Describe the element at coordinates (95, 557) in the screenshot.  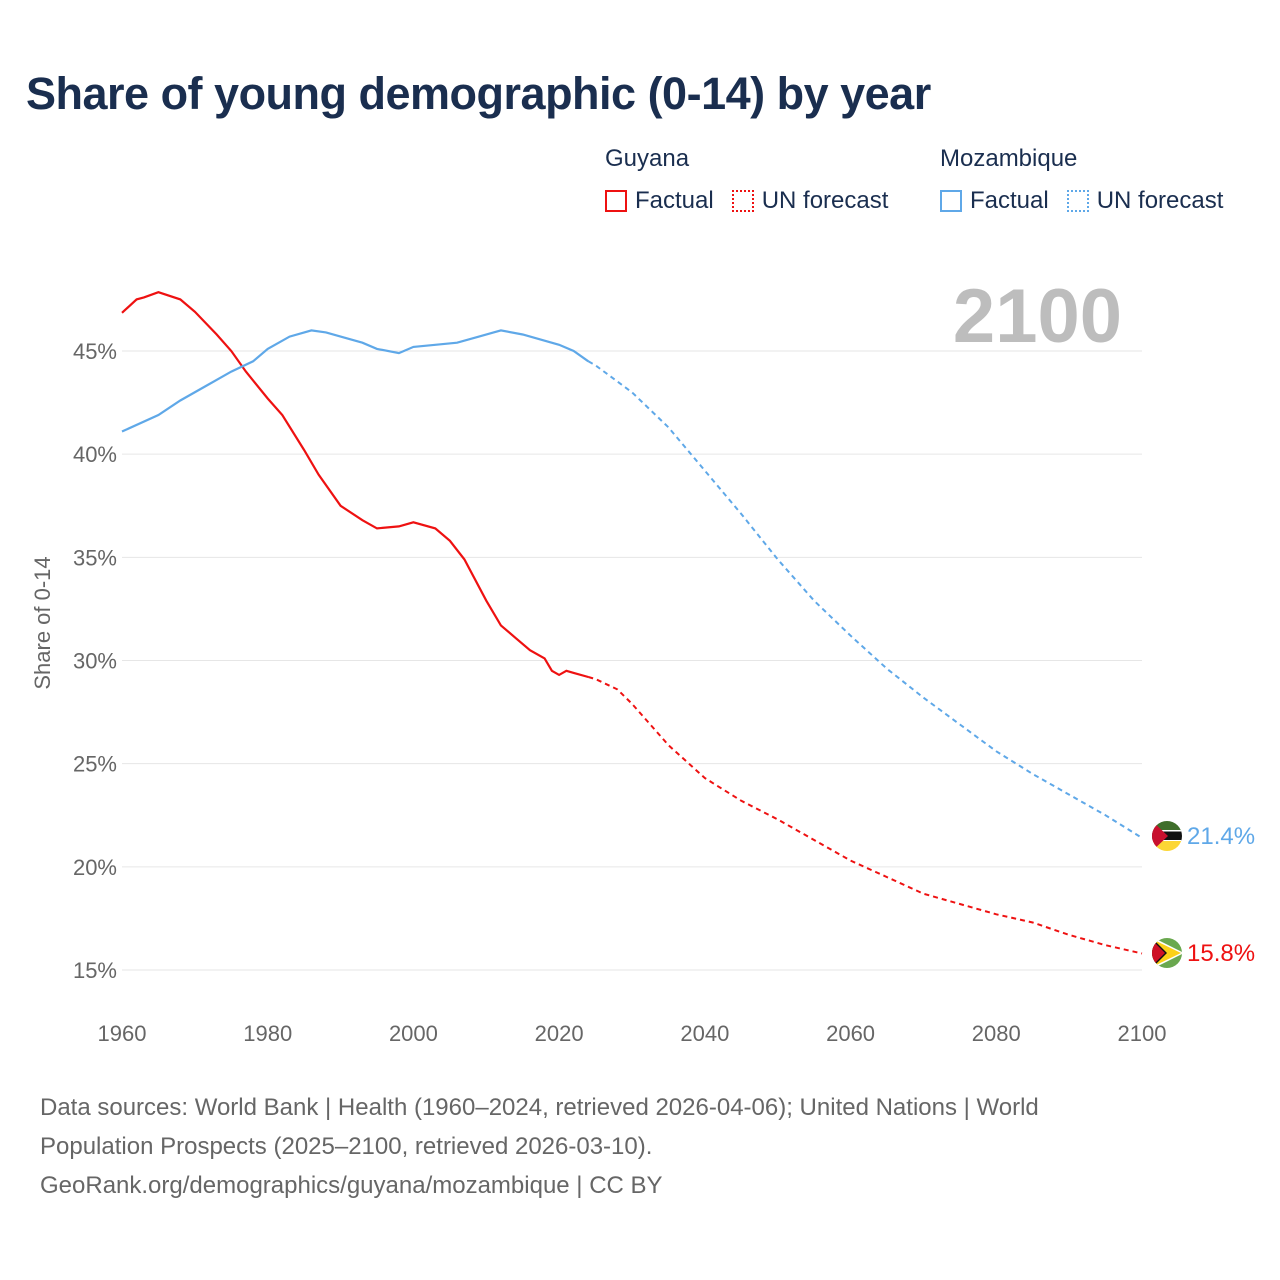
I see `y-tick-label: 35%` at that location.